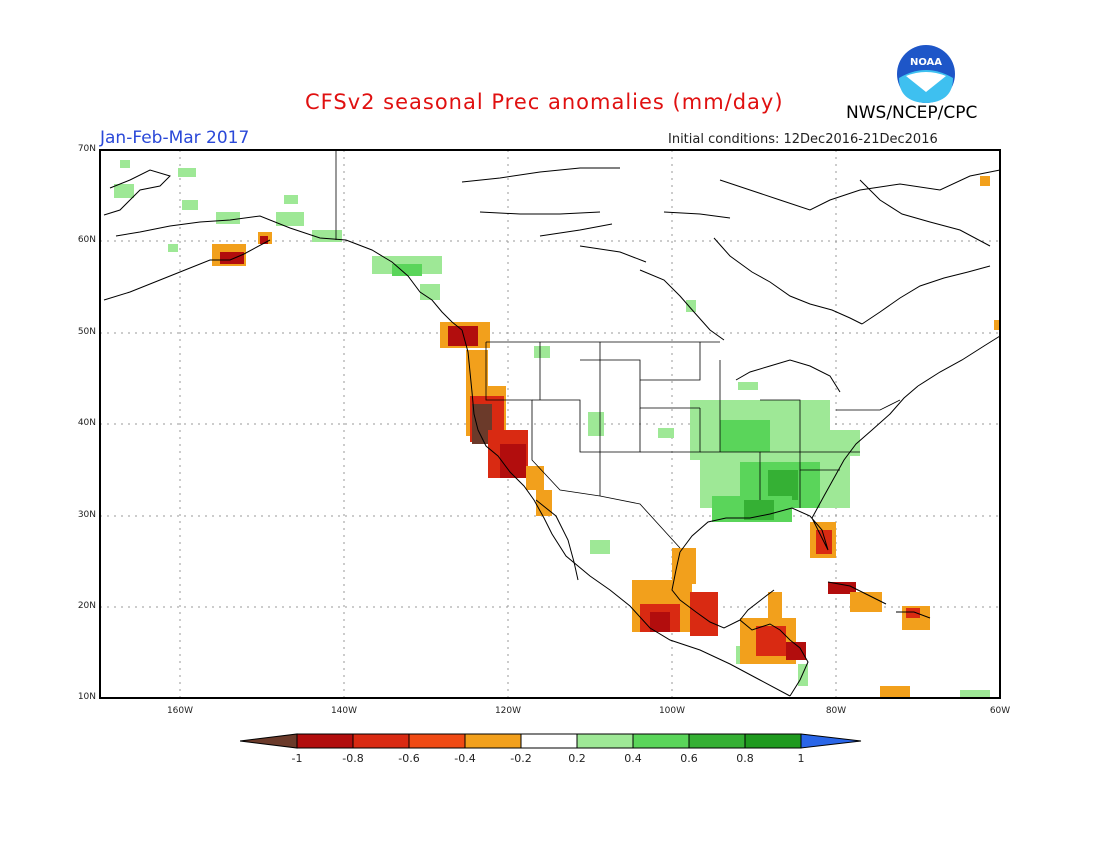 The width and height of the screenshot is (1100, 850). Describe the element at coordinates (801, 758) in the screenshot. I see `colorbar-label: 1` at that location.